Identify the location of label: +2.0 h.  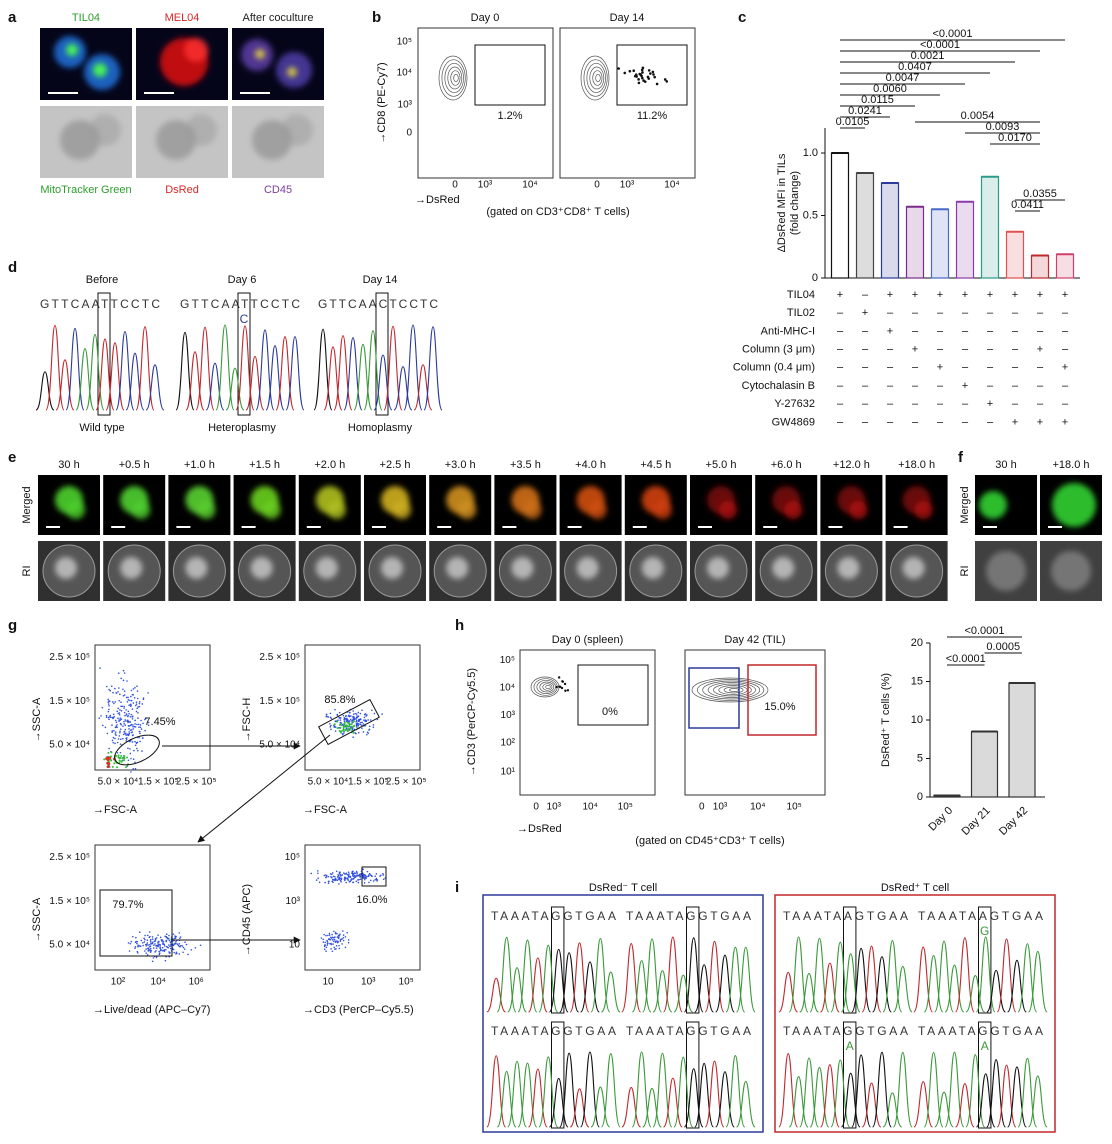
(329, 465).